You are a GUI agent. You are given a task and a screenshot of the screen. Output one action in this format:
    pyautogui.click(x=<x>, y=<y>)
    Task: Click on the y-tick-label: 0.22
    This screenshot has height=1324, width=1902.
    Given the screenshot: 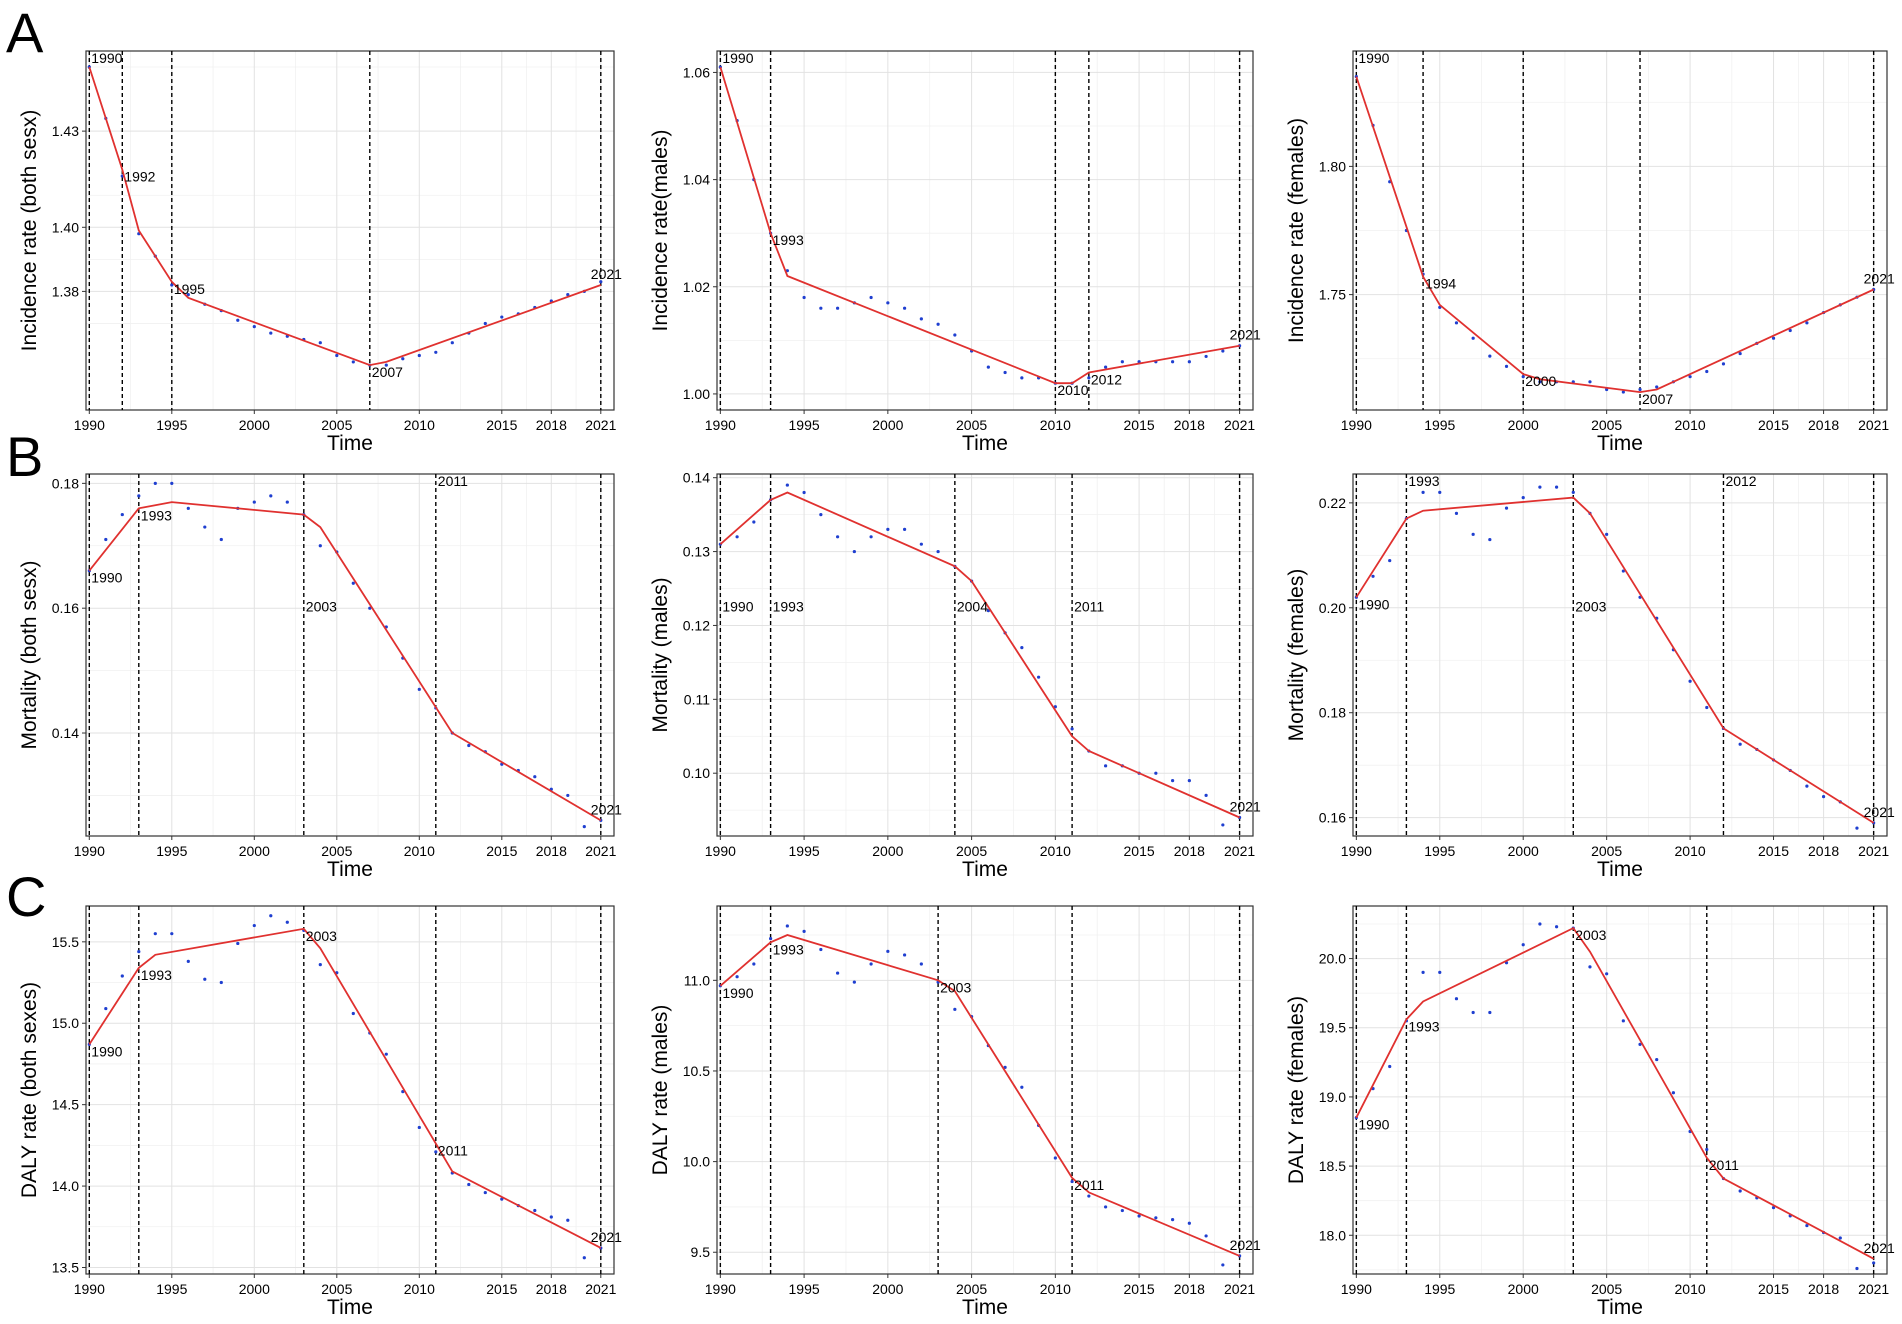 What is the action you would take?
    pyautogui.click(x=1332, y=503)
    